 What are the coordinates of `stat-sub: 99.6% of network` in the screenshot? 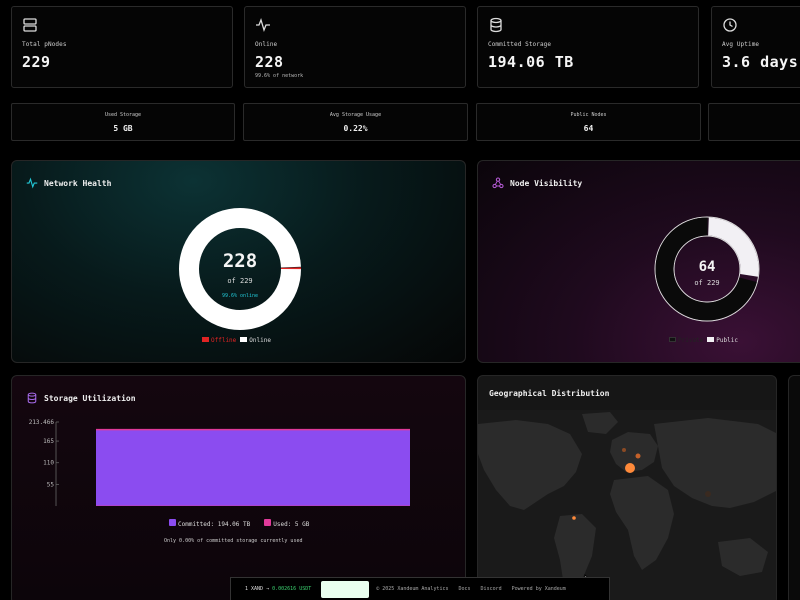 It's located at (279, 76).